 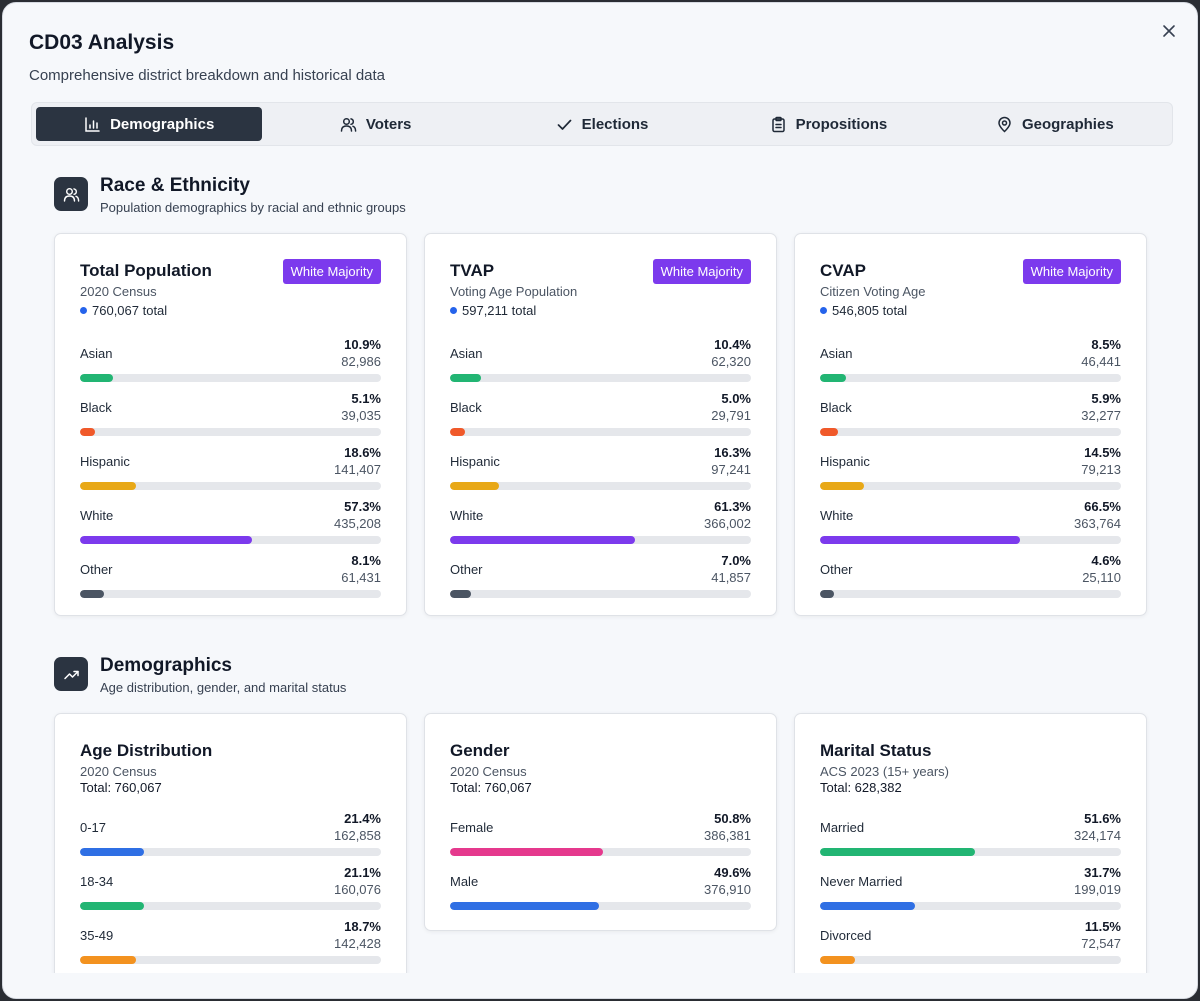 I want to click on tab-elections: Elections, so click(x=602, y=124).